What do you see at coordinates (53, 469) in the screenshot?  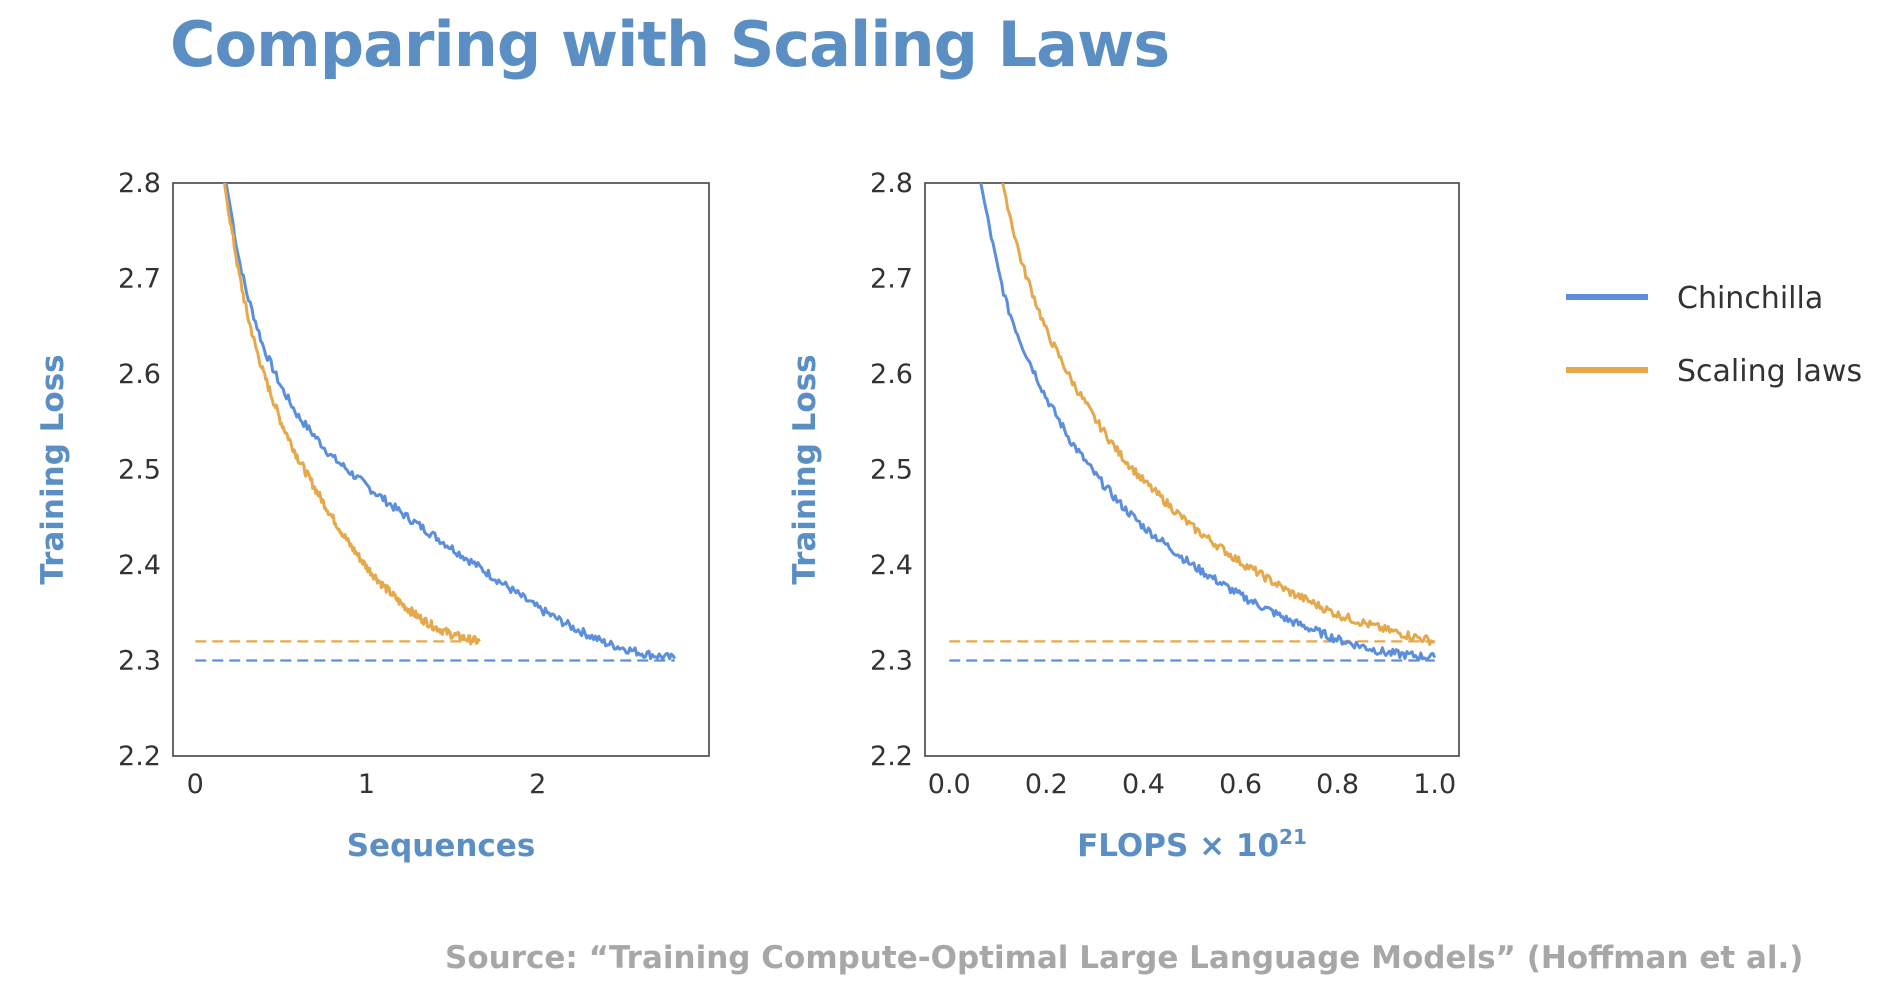 I see `y-axis-title-left: Training Loss` at bounding box center [53, 469].